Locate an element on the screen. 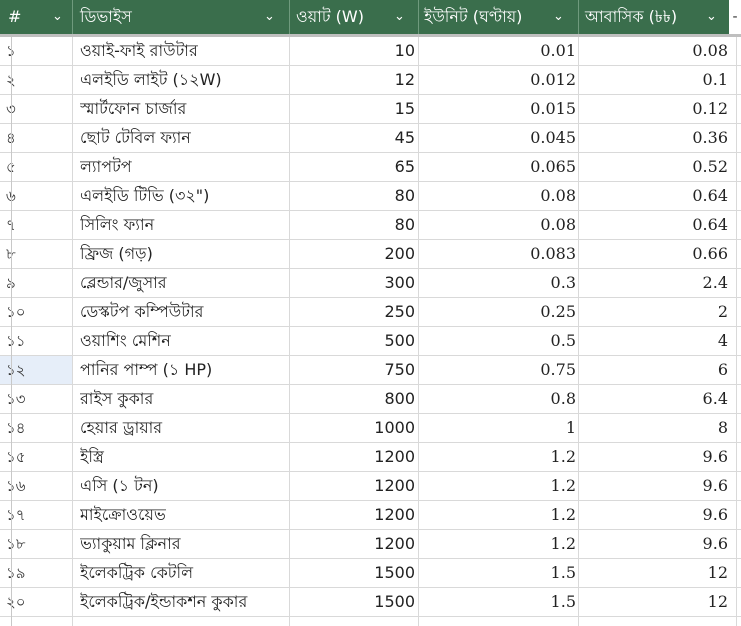  table-row: ৫ ল্যাপটপ 65 0.065 0.52 is located at coordinates (370, 167).